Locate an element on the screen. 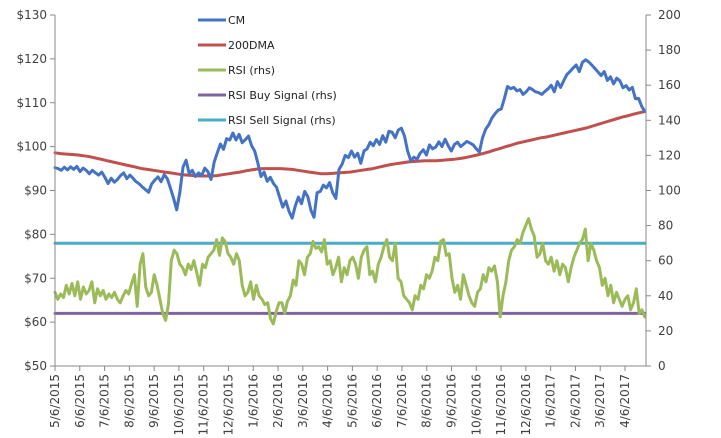 The image size is (721, 438). right-tick-label: 140 is located at coordinates (669, 120).